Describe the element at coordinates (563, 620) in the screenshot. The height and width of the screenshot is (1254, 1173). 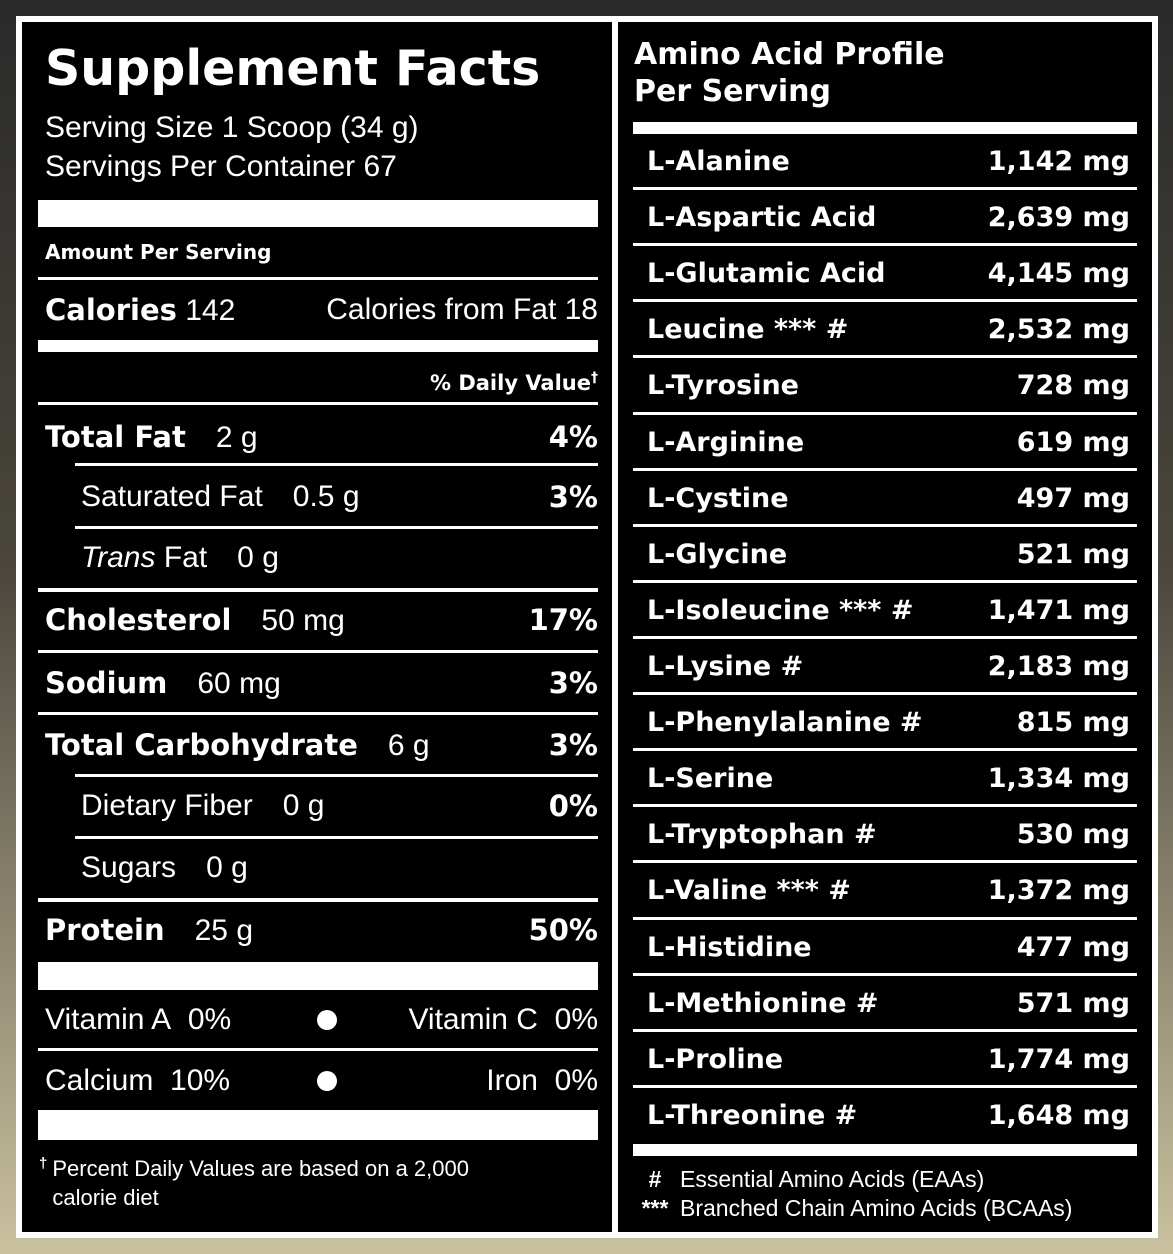
I see `nutrient-dv: 17%` at that location.